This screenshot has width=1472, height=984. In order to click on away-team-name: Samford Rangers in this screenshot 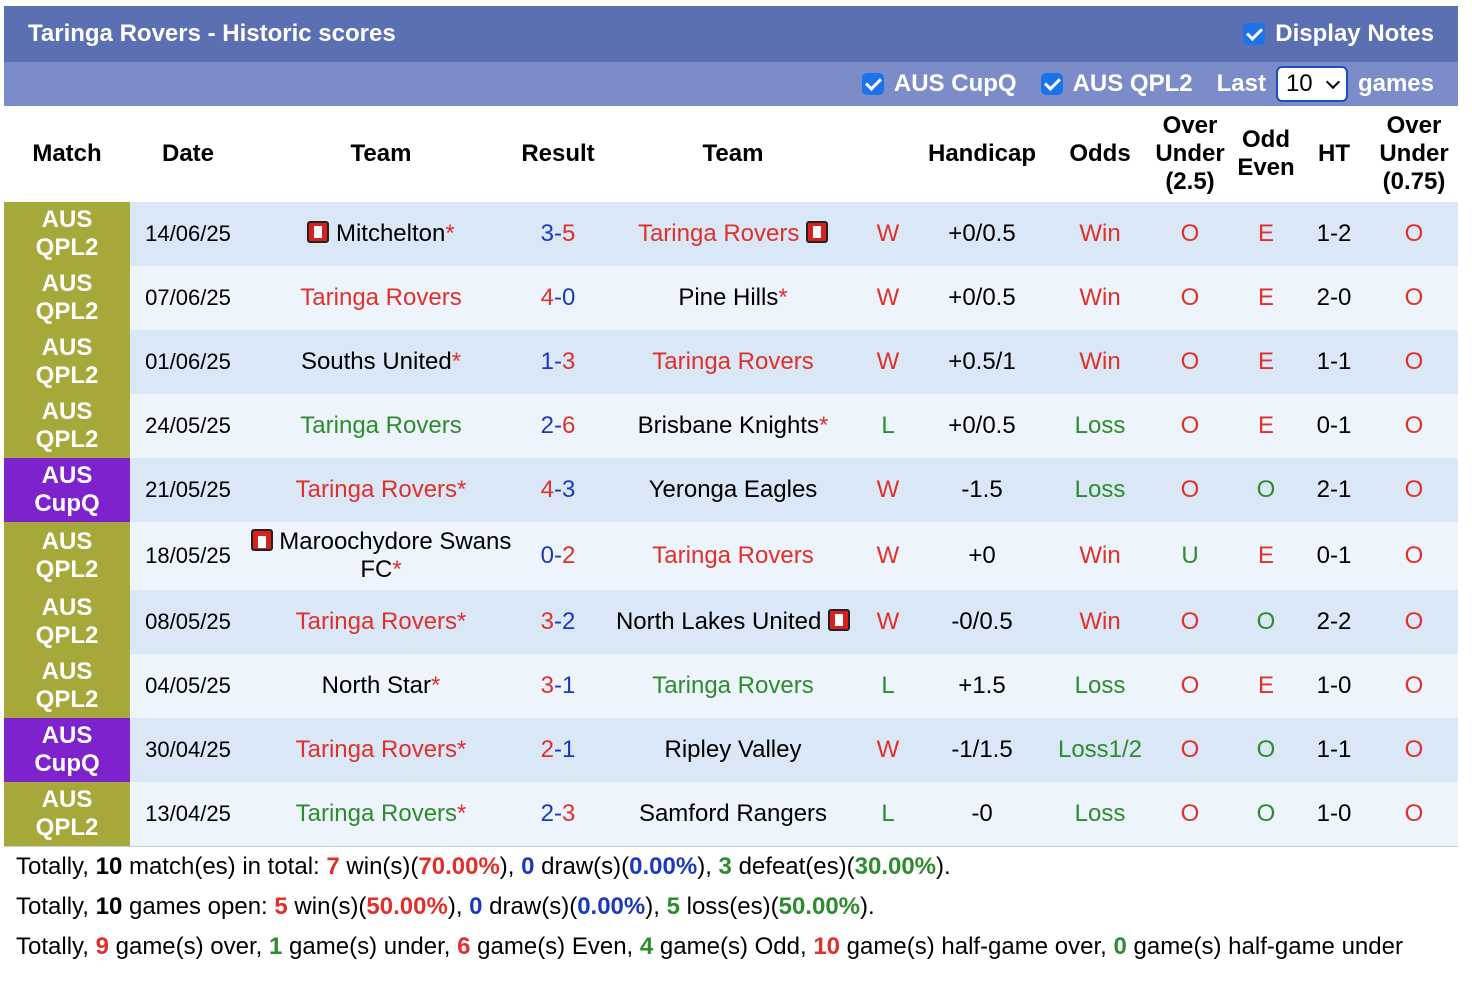, I will do `click(733, 813)`.